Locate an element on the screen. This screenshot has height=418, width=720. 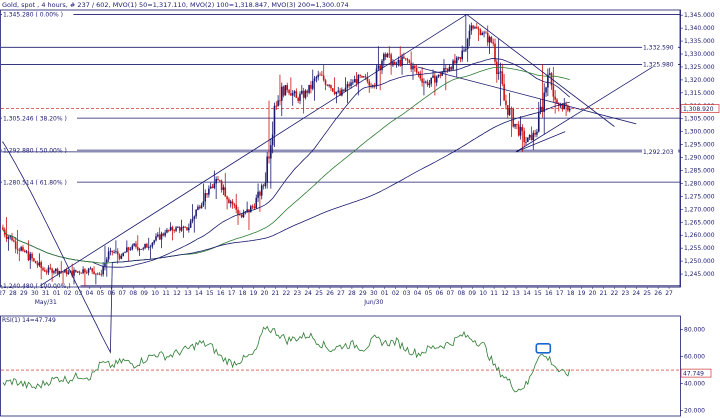
price-tick-label: 1,305.000 is located at coordinates (699, 119).